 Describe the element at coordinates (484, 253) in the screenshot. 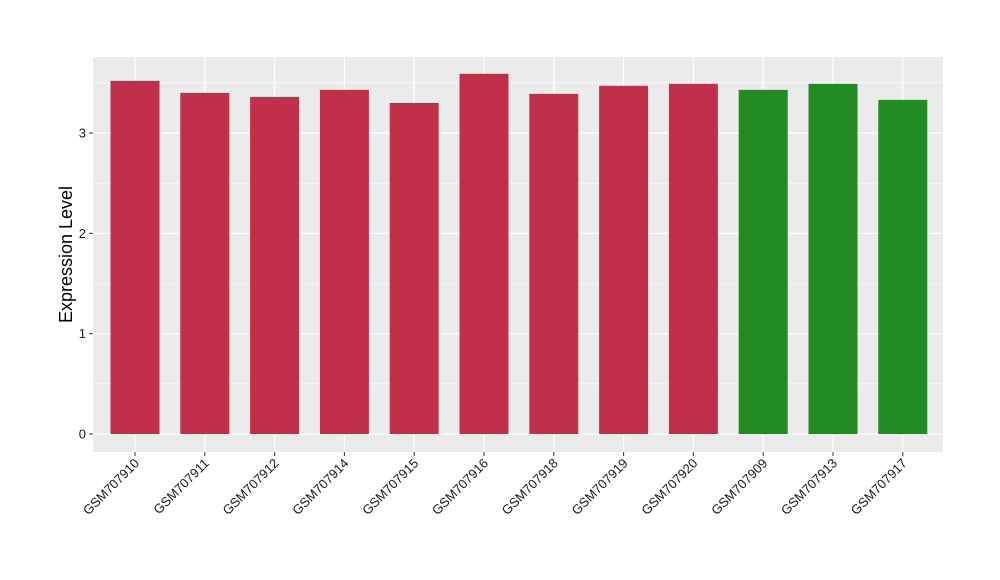

I see `bar-gsm707916` at that location.